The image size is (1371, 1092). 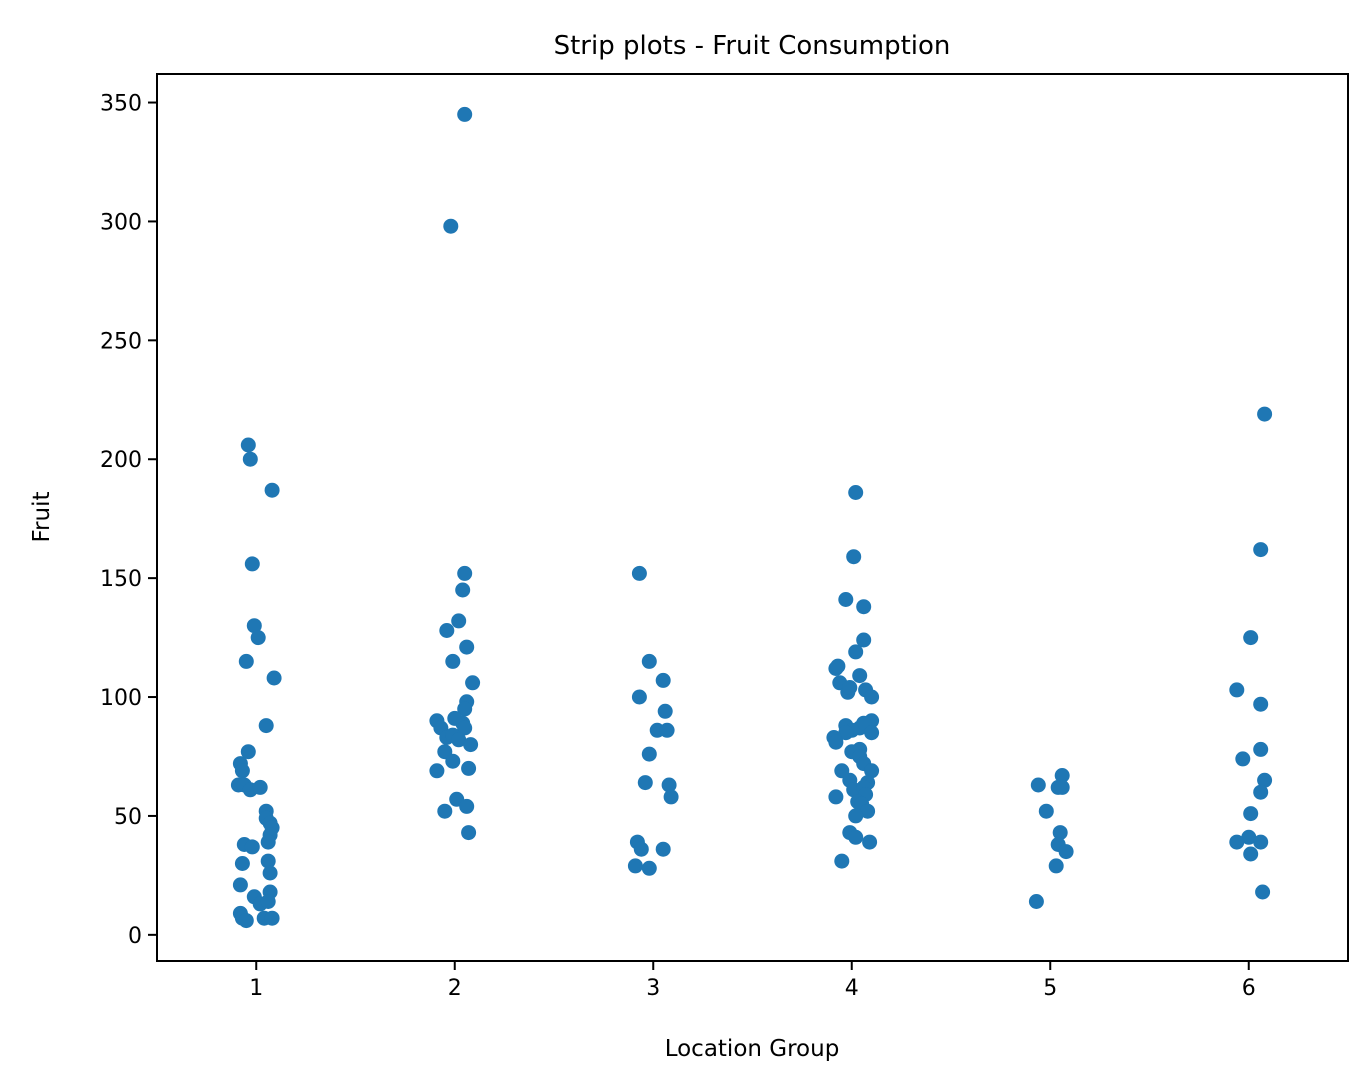 I want to click on y-tick-label: 150, so click(x=121, y=579).